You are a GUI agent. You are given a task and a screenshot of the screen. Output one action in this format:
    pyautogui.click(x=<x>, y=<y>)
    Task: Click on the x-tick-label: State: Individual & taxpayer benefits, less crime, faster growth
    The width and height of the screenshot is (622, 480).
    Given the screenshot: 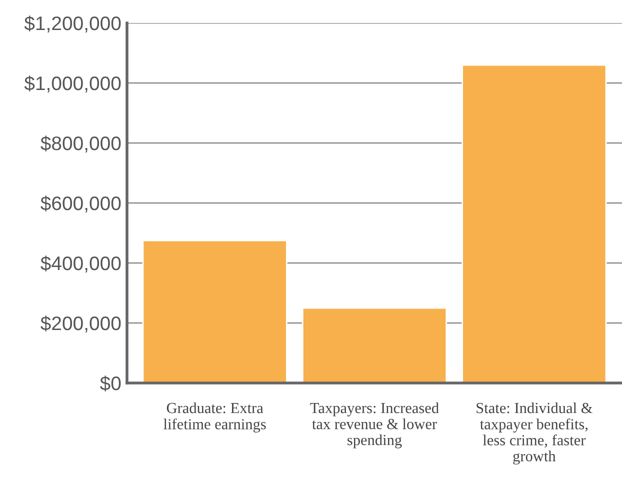 What is the action you would take?
    pyautogui.click(x=534, y=433)
    